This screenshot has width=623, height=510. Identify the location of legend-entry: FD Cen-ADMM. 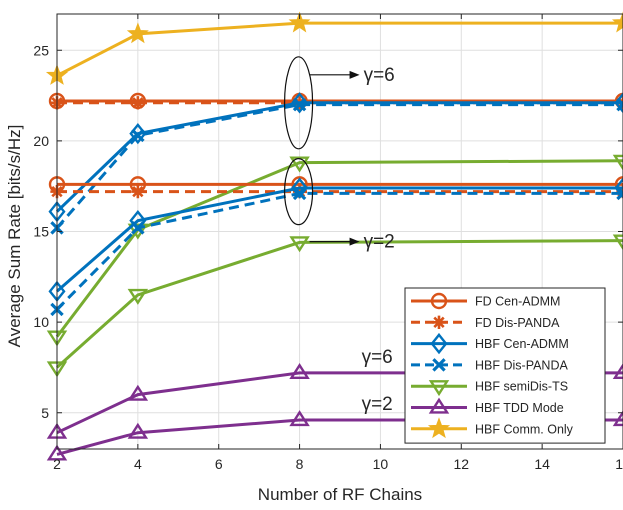
(485, 301).